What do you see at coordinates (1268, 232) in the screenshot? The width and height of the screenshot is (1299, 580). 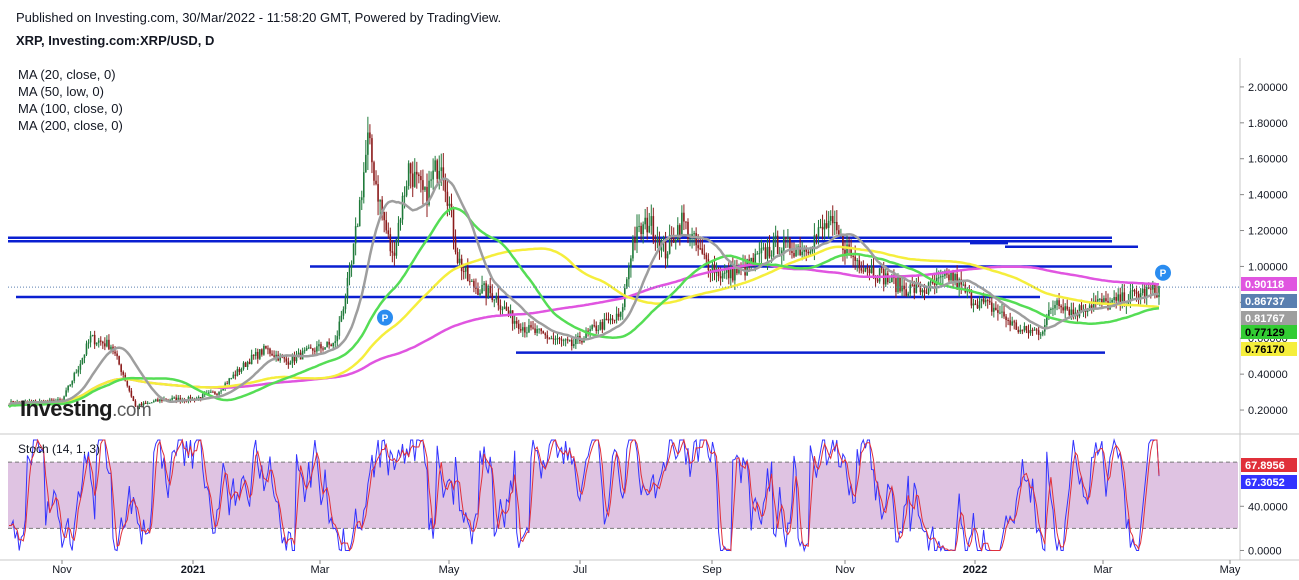 I see `y-tick-label-5: 1.20000` at bounding box center [1268, 232].